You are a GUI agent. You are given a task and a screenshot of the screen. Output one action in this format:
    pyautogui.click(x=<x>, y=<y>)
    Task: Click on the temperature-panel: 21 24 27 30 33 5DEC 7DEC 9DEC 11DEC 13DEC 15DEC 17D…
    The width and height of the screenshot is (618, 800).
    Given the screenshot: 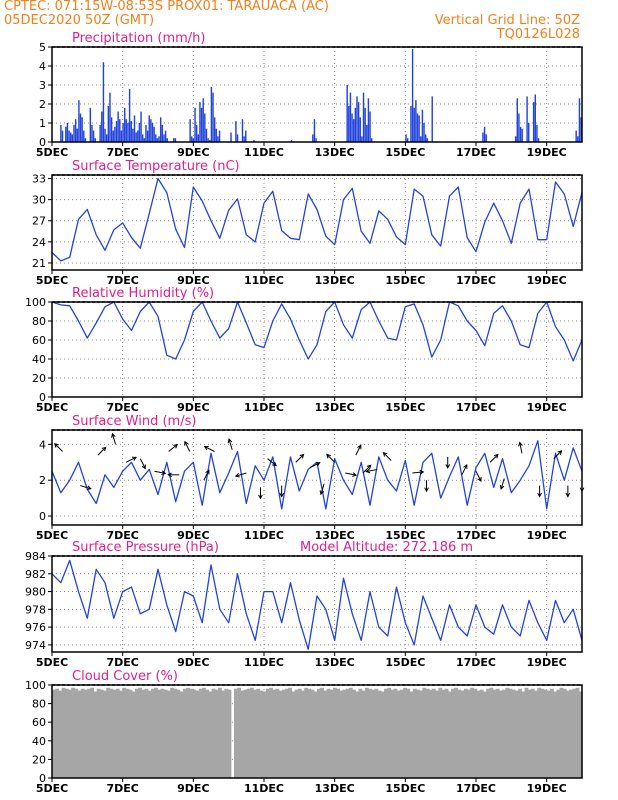 What is the action you would take?
    pyautogui.click(x=307, y=223)
    